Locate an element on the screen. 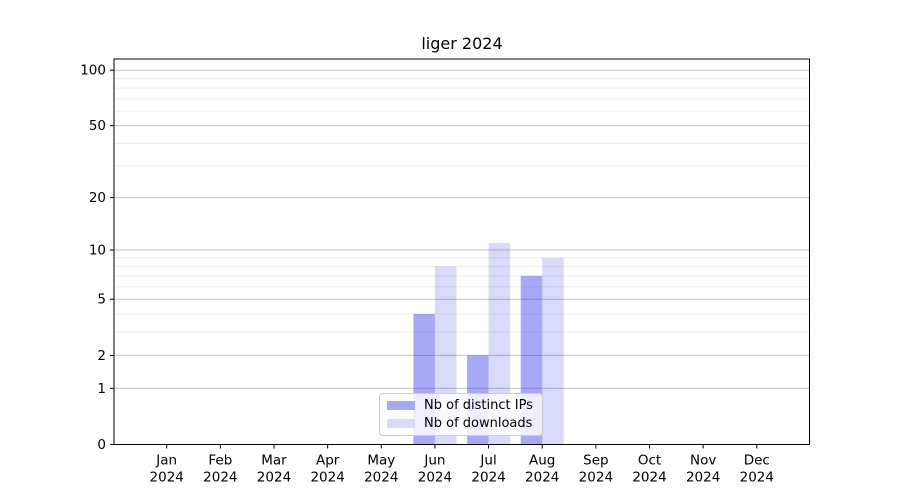 The height and width of the screenshot is (500, 900). x-tick-label-month: Sep is located at coordinates (595, 461).